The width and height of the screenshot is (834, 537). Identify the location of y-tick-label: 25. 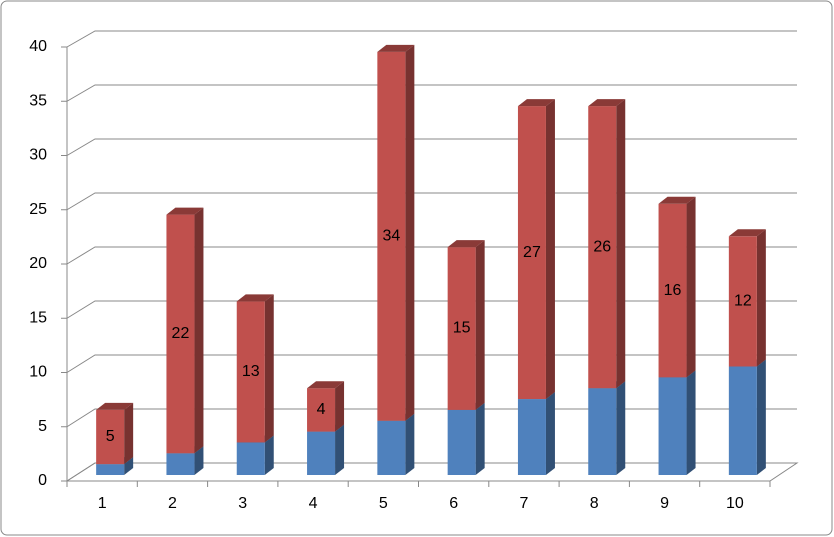
(38, 209).